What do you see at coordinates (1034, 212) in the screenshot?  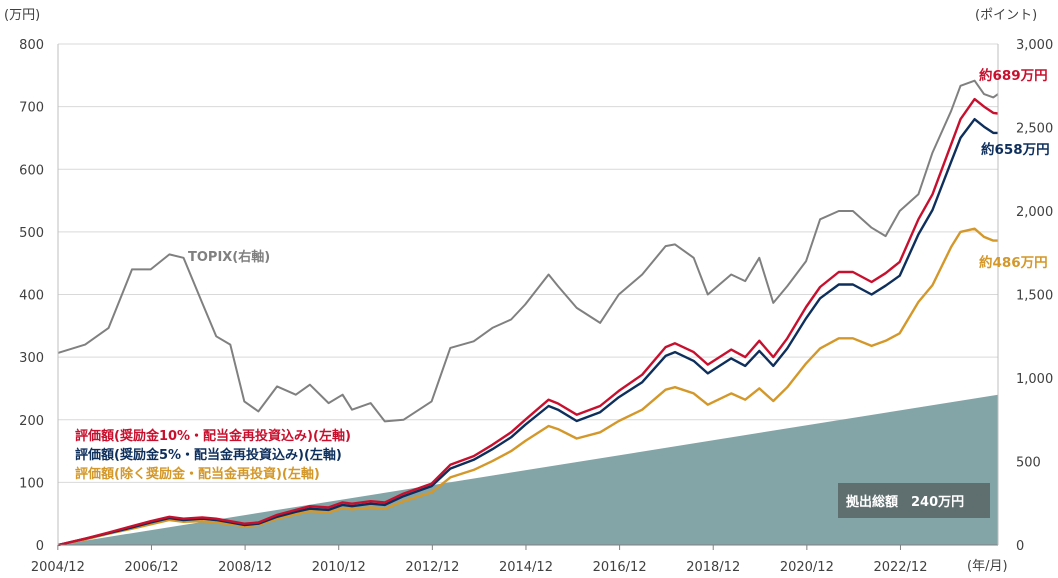 I see `right-tick-label: 2,000` at bounding box center [1034, 212].